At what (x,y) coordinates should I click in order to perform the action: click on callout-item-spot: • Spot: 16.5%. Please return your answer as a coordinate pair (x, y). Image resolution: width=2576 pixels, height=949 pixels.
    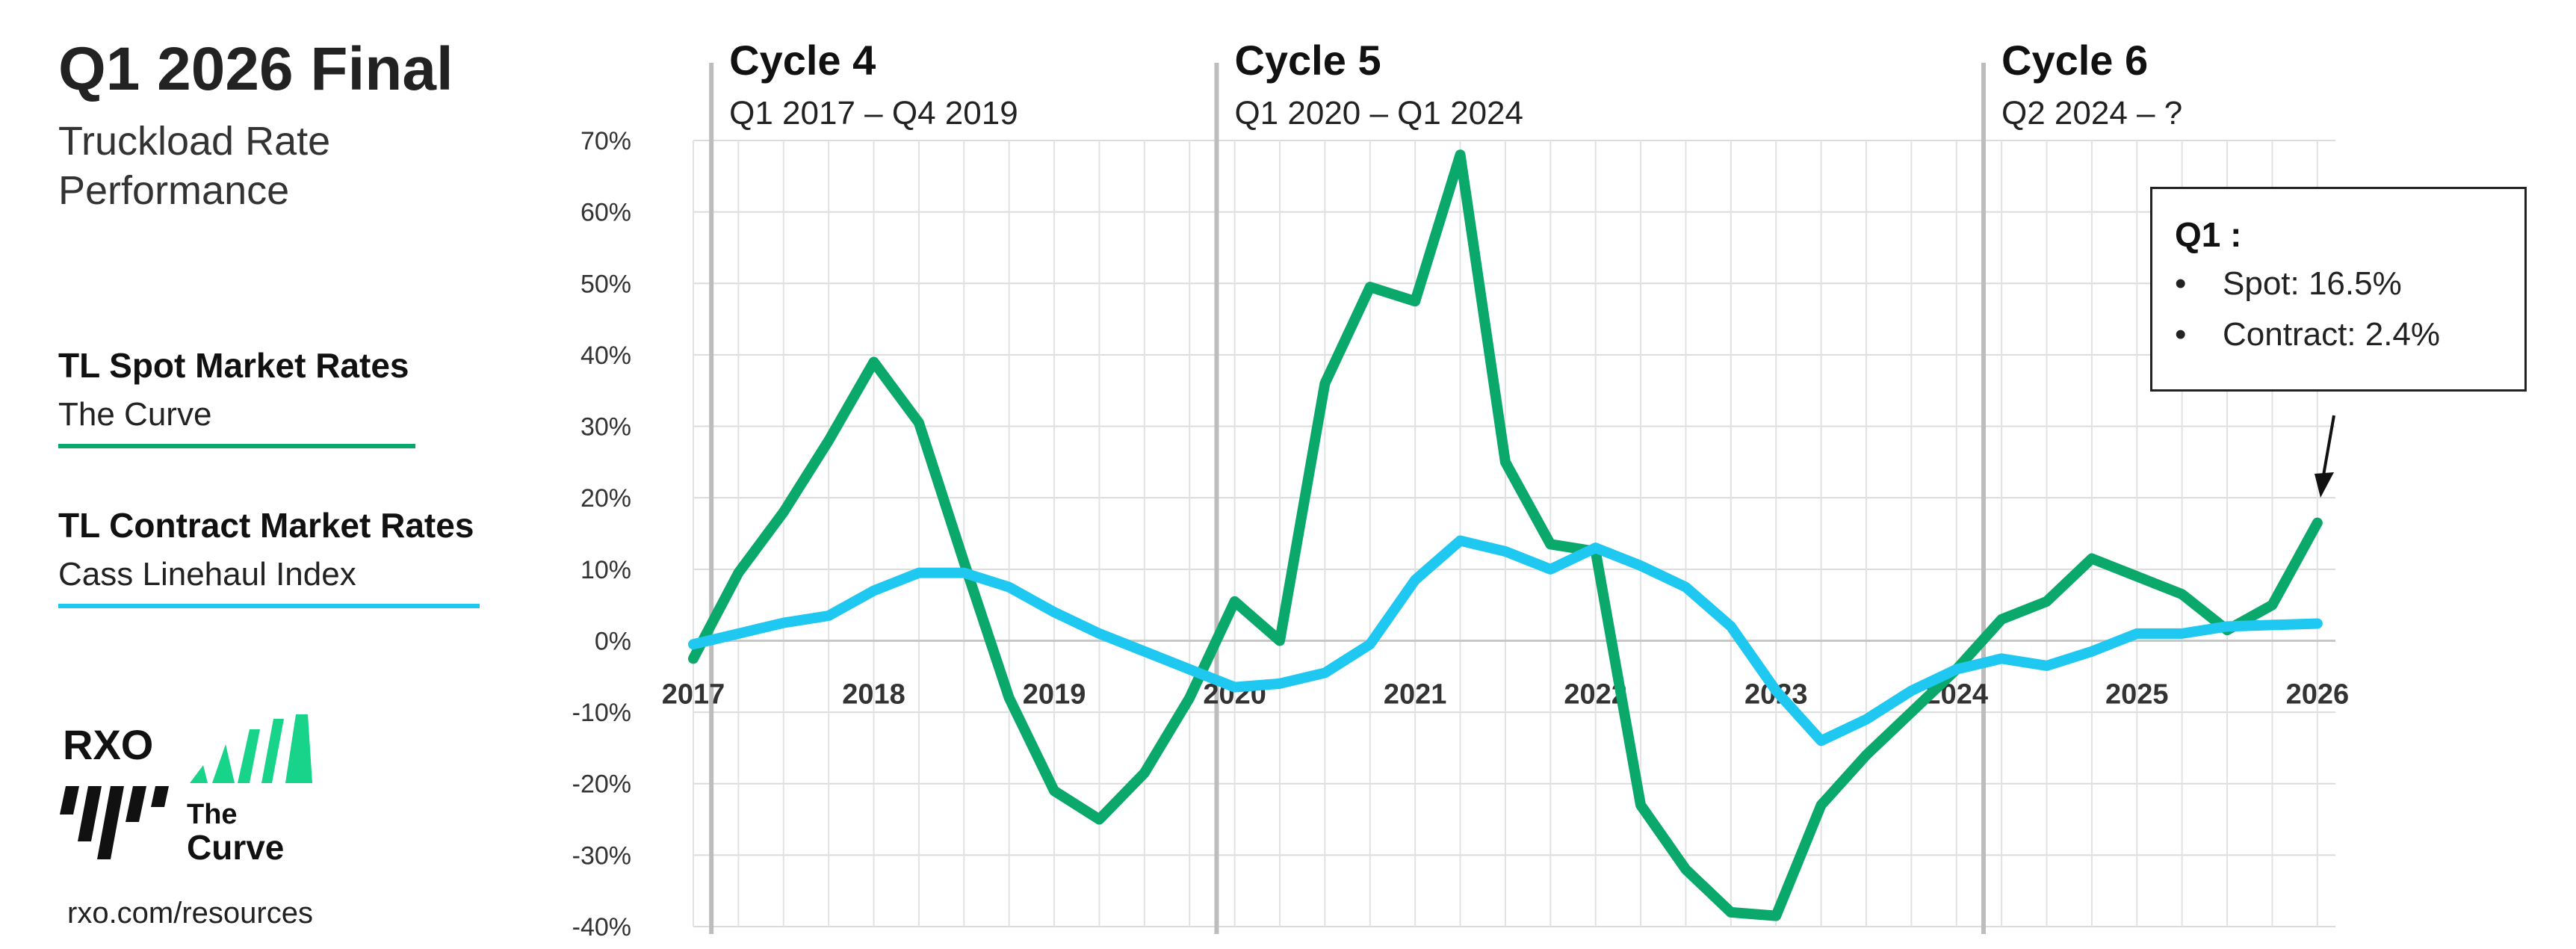
    Looking at the image, I should click on (2338, 284).